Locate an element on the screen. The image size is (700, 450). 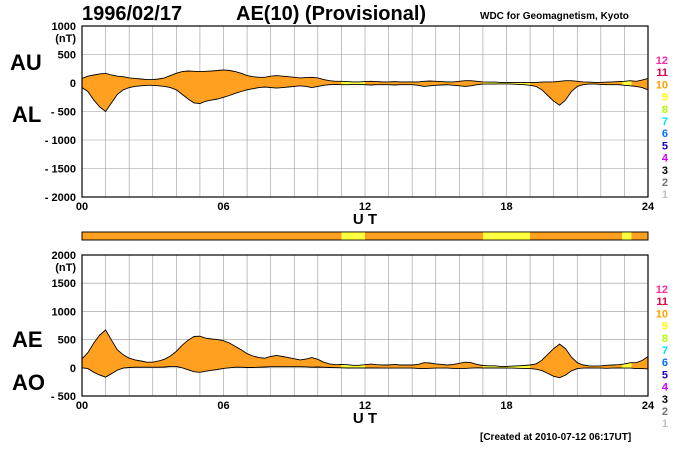
station-count-bar-frame is located at coordinates (365, 236).